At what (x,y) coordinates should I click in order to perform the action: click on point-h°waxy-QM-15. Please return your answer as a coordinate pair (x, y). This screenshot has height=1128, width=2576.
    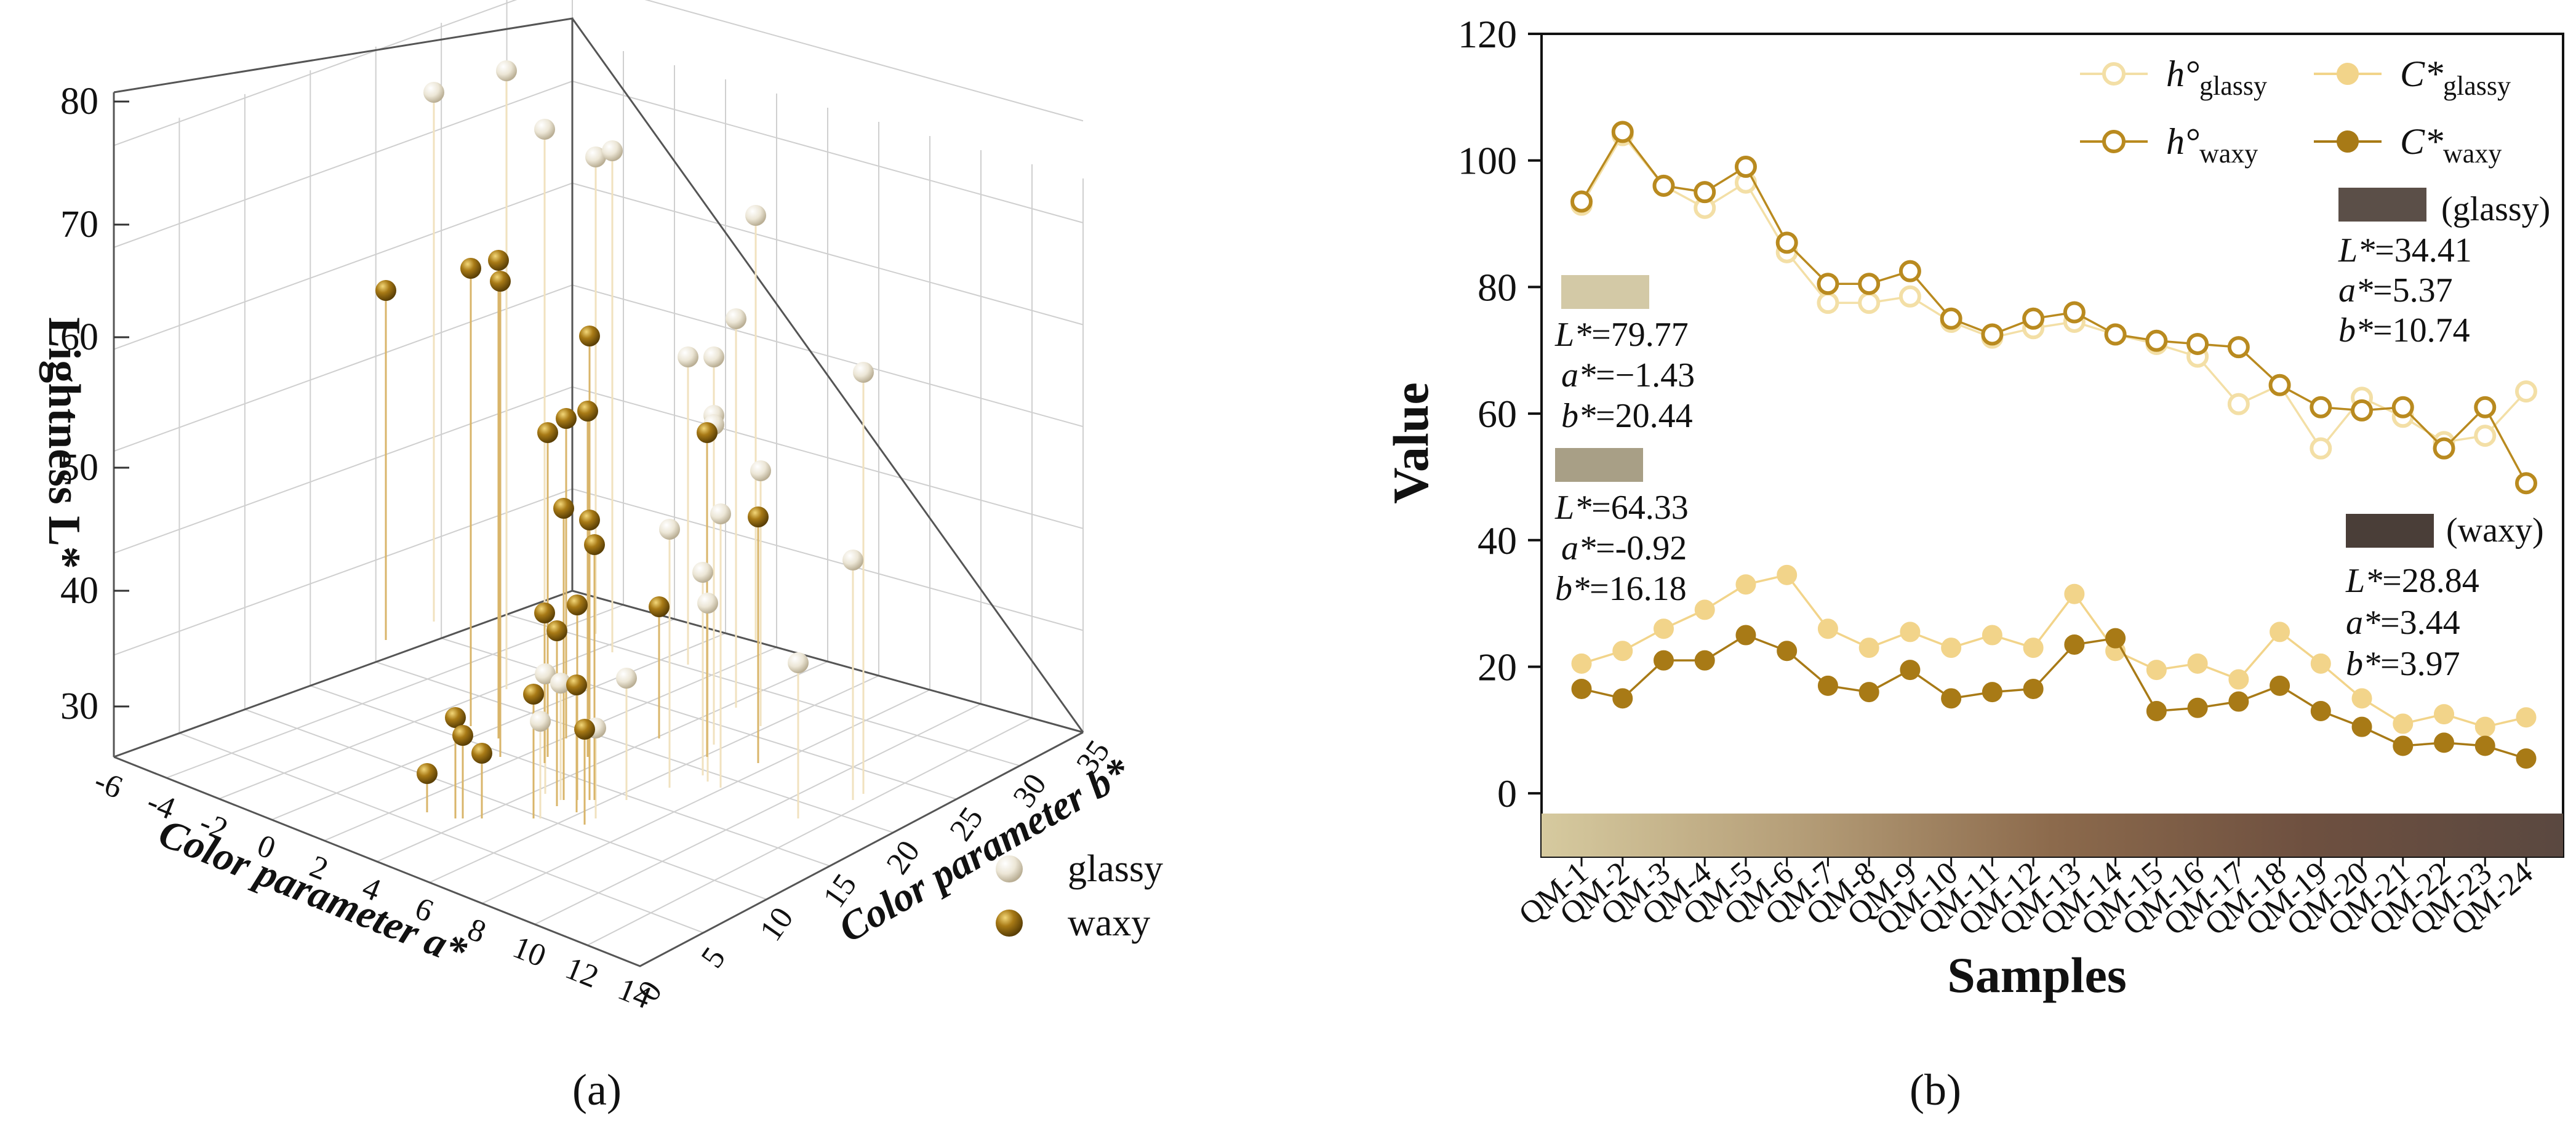
    Looking at the image, I should click on (2156, 340).